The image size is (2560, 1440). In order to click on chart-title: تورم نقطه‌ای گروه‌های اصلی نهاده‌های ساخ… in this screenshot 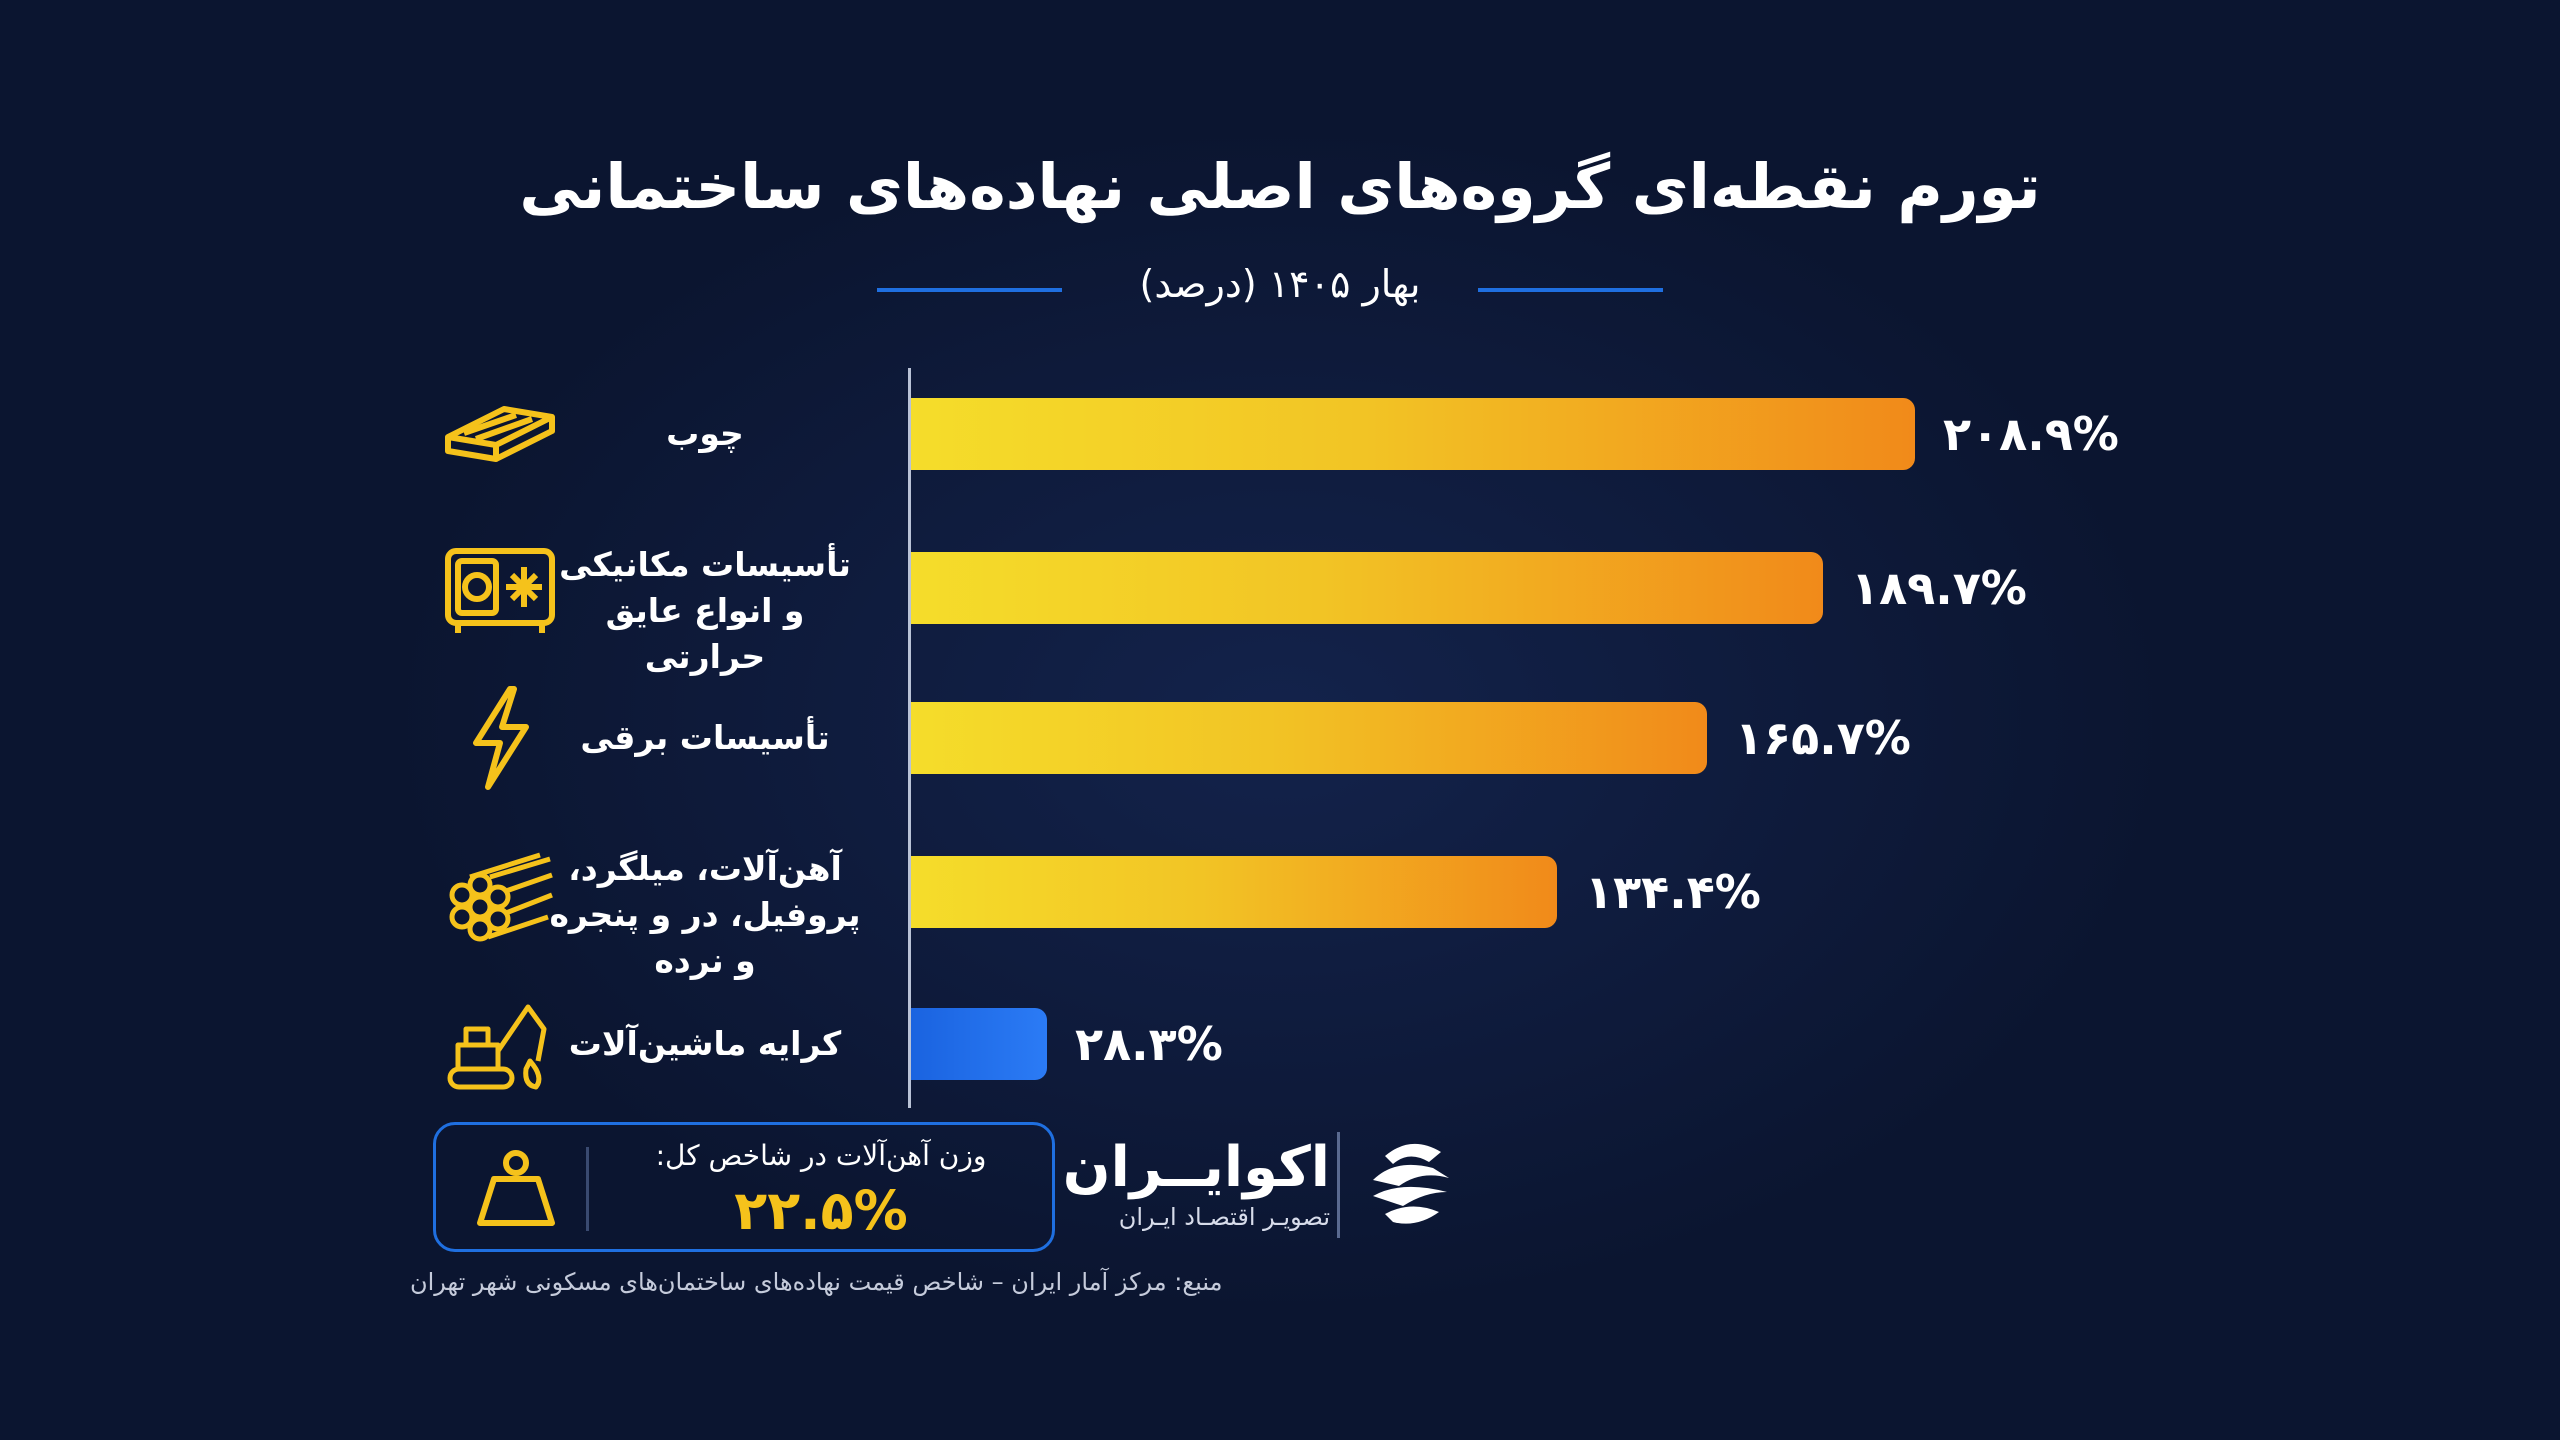, I will do `click(1280, 186)`.